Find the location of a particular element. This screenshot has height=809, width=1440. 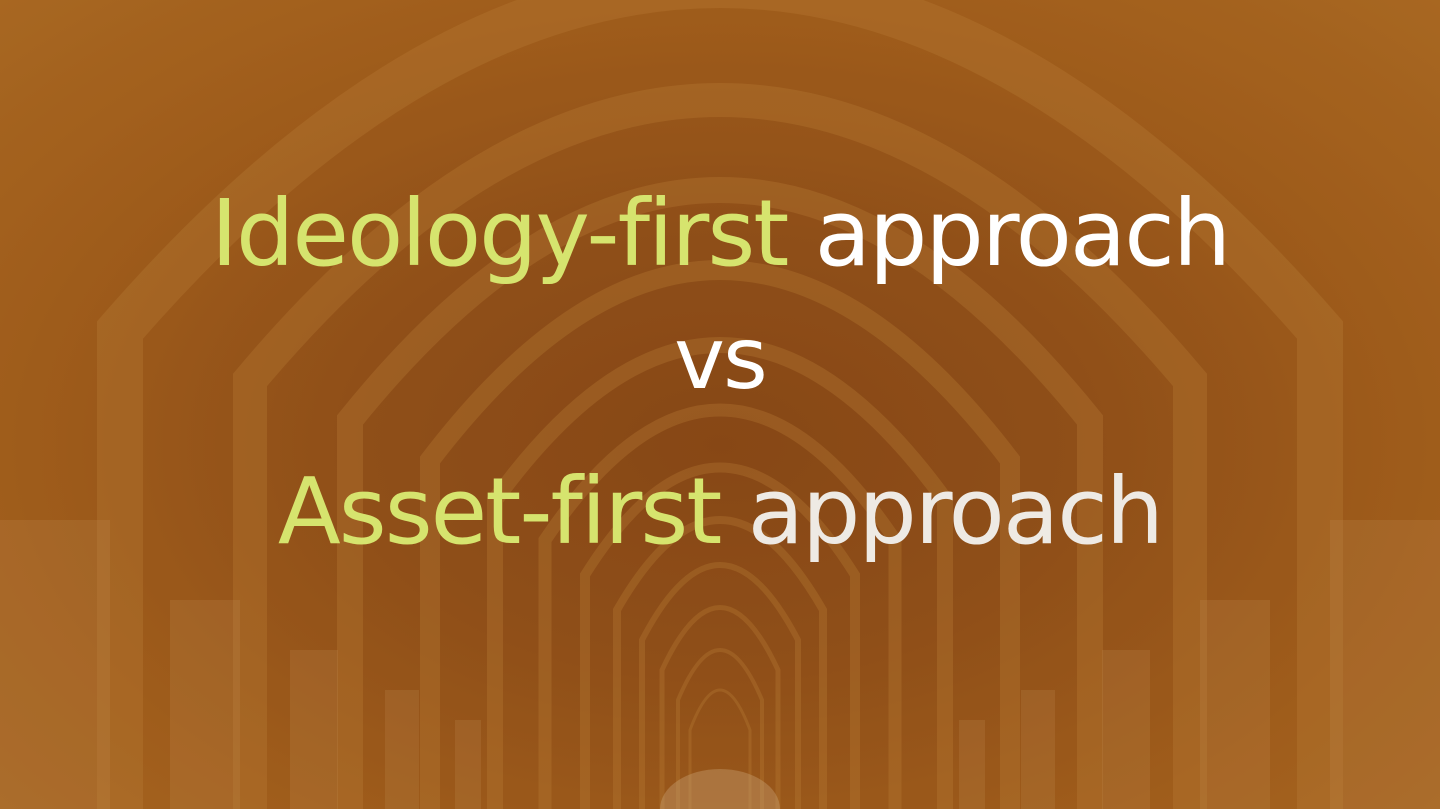

ideology-first-text: Ideology-first is located at coordinates (499, 233).